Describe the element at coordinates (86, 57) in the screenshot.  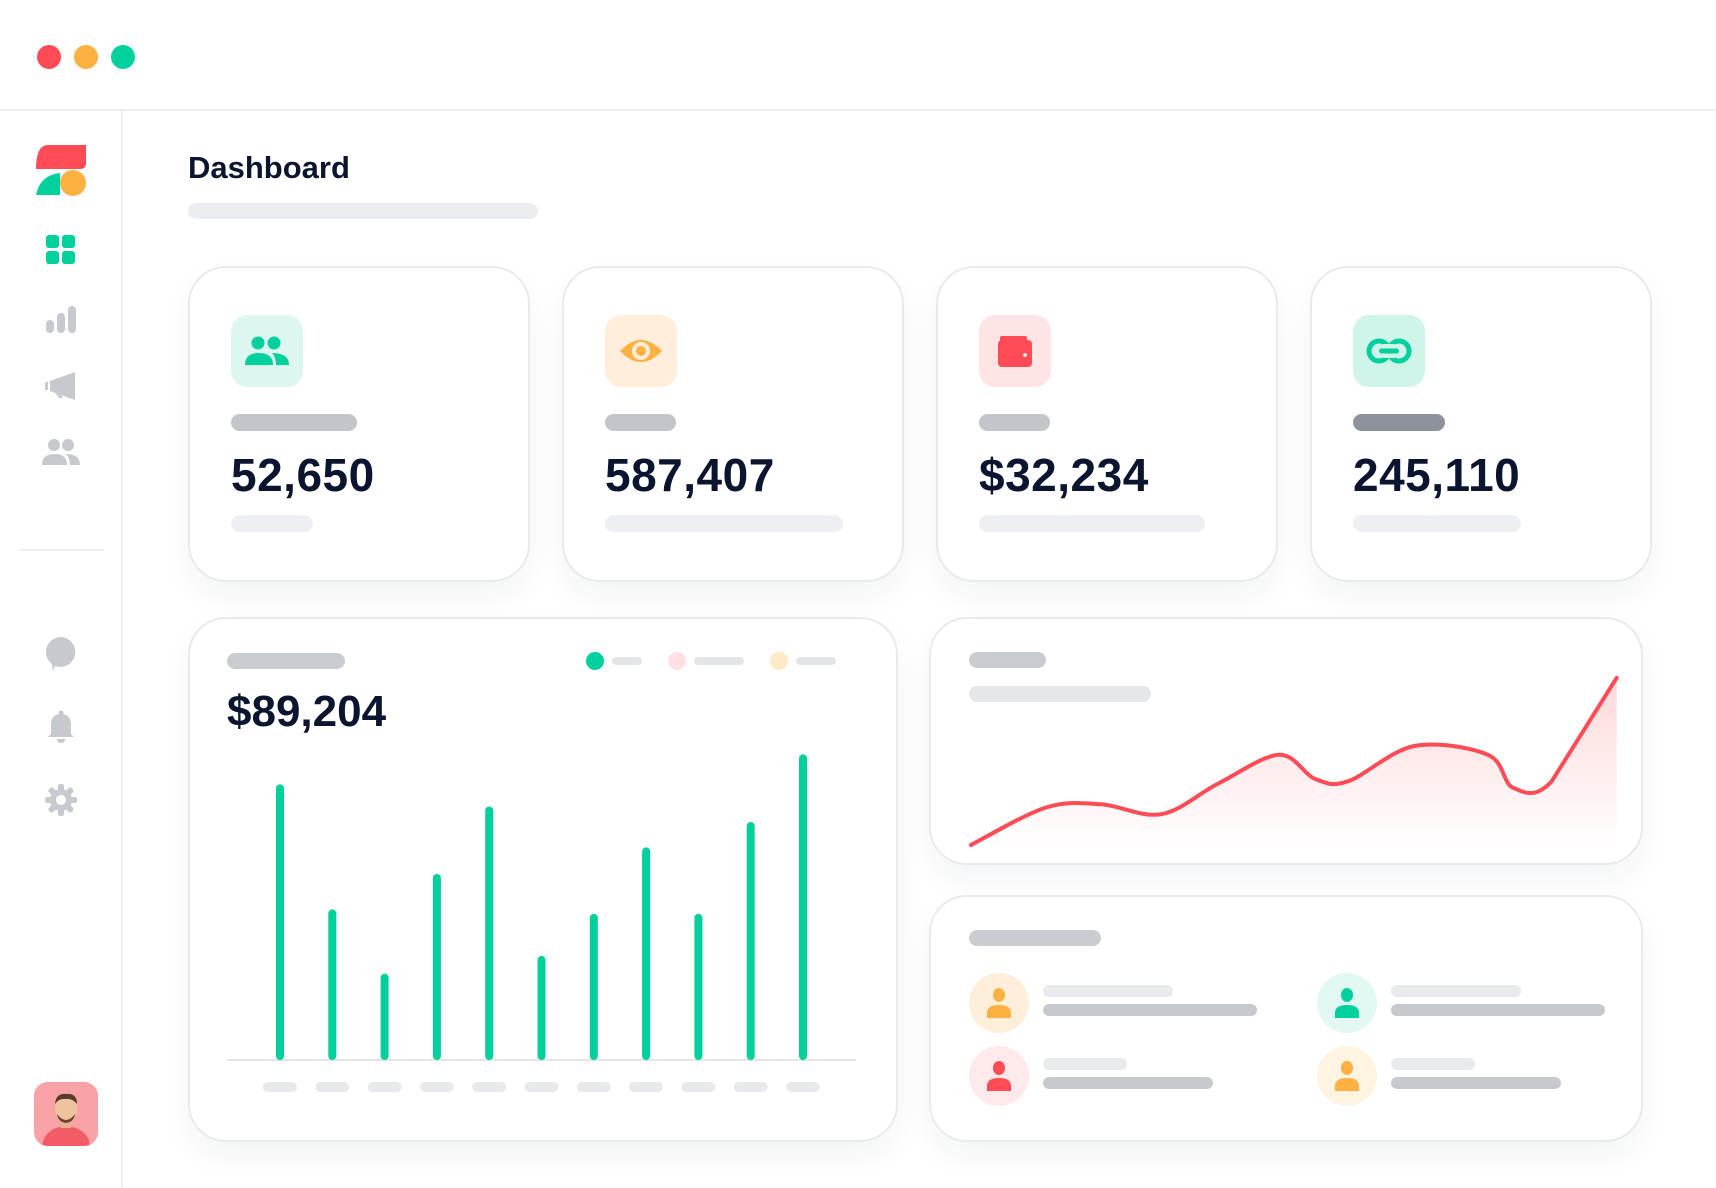
I see `minimize-window-button` at that location.